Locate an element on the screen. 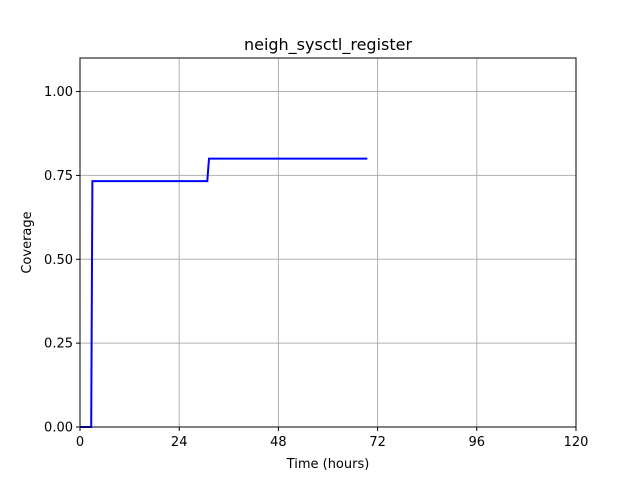  y-tick-label: 0.25 is located at coordinates (58, 344).